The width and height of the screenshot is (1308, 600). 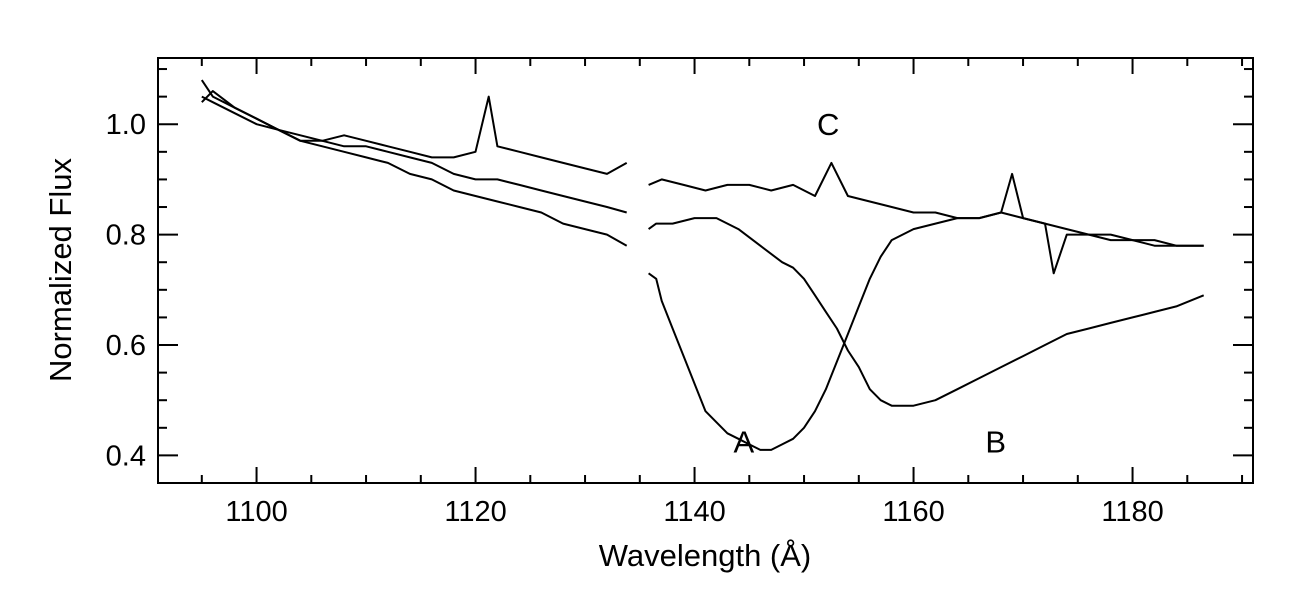 What do you see at coordinates (828, 124) in the screenshot?
I see `annotation-c: C` at bounding box center [828, 124].